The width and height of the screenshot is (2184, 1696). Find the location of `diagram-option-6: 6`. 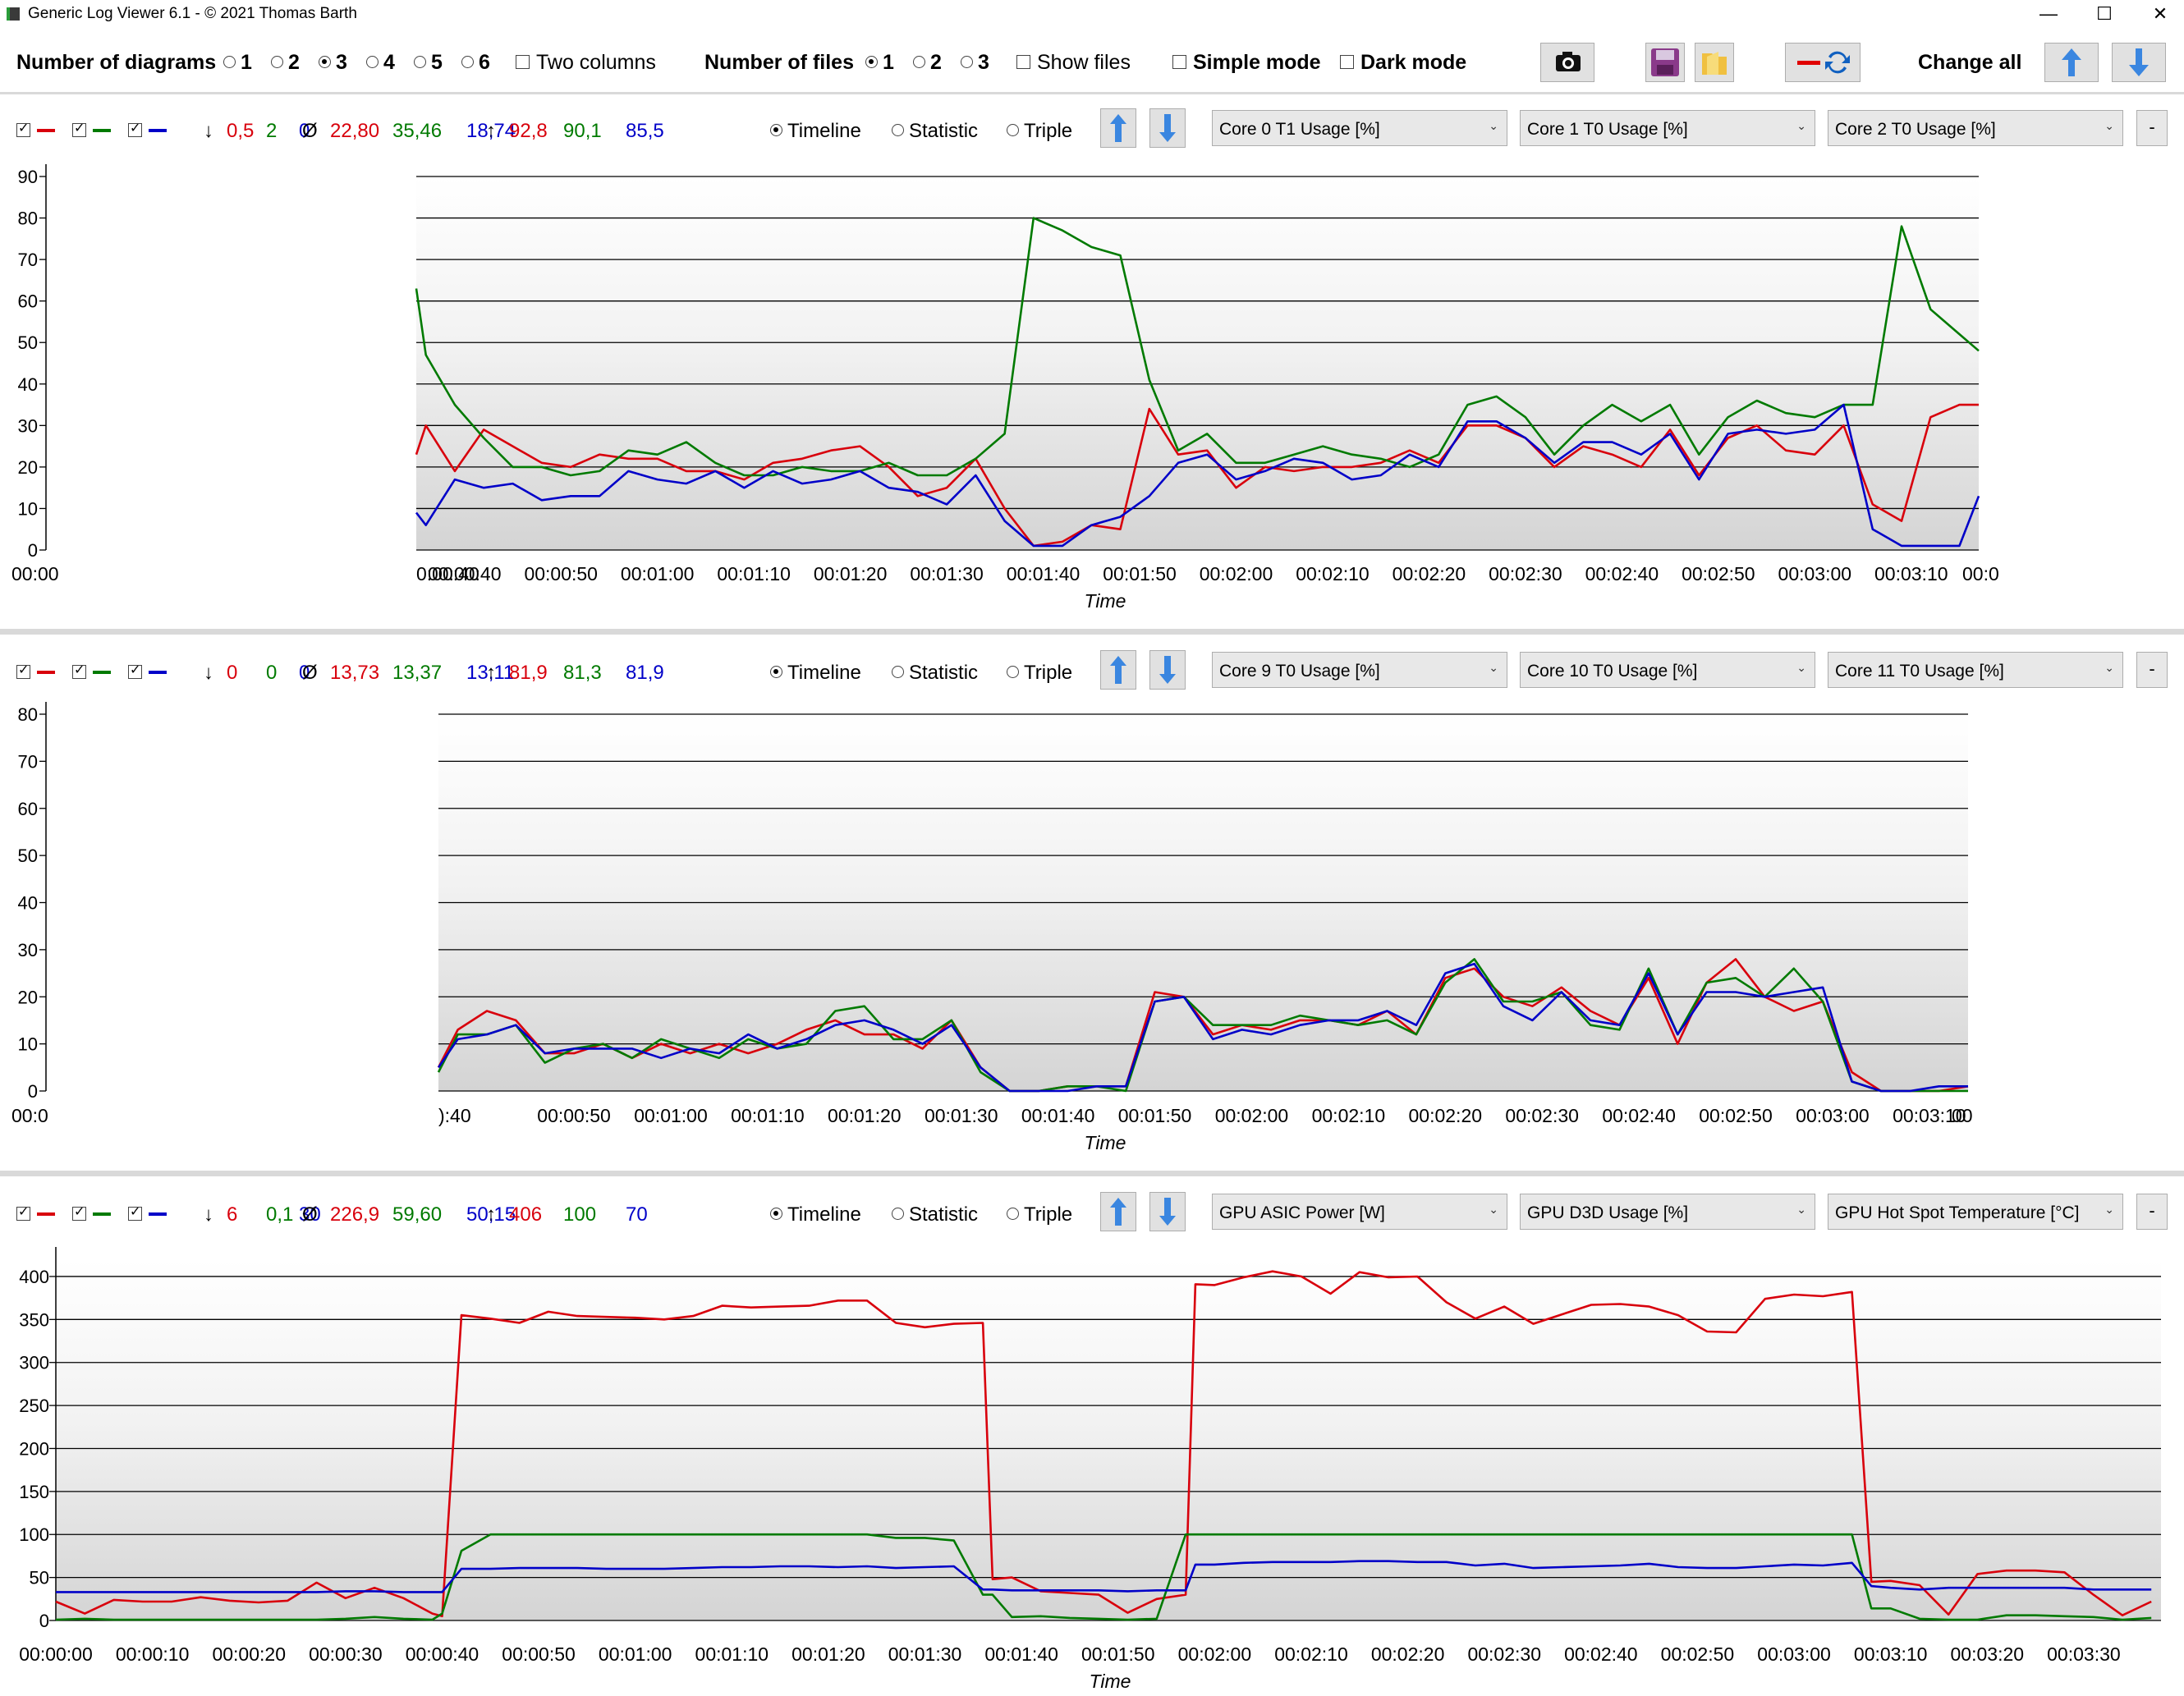

diagram-option-6: 6 is located at coordinates (475, 63).